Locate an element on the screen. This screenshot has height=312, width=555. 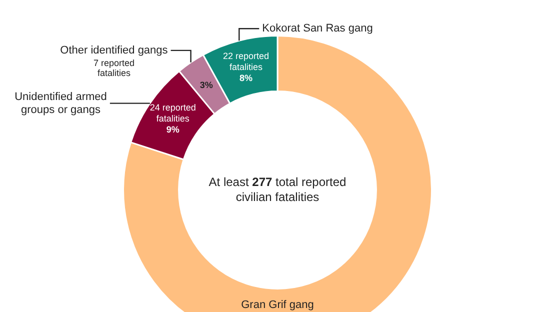
slice-label: Gran Grif gang is located at coordinates (277, 304).